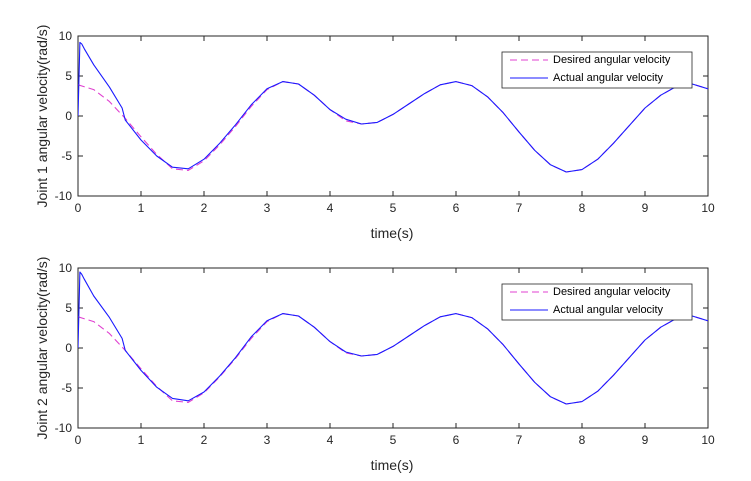 Image resolution: width=751 pixels, height=481 pixels. I want to click on chart-ylabel: Joint 2 angular velocity(rad/s), so click(42, 348).